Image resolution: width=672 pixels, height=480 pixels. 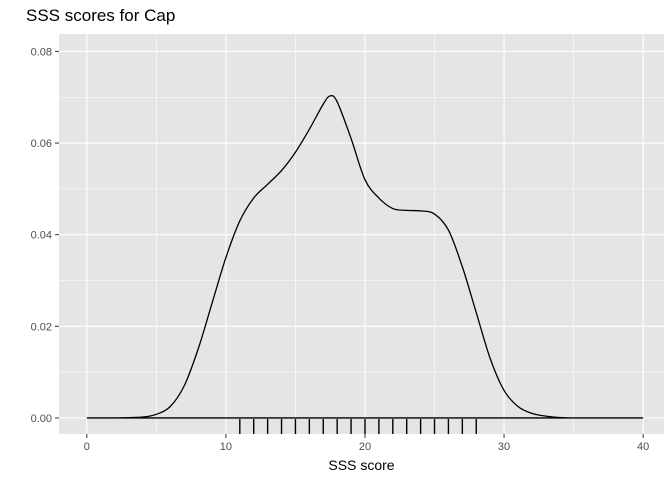 I want to click on x-tick-label: 10, so click(x=226, y=447).